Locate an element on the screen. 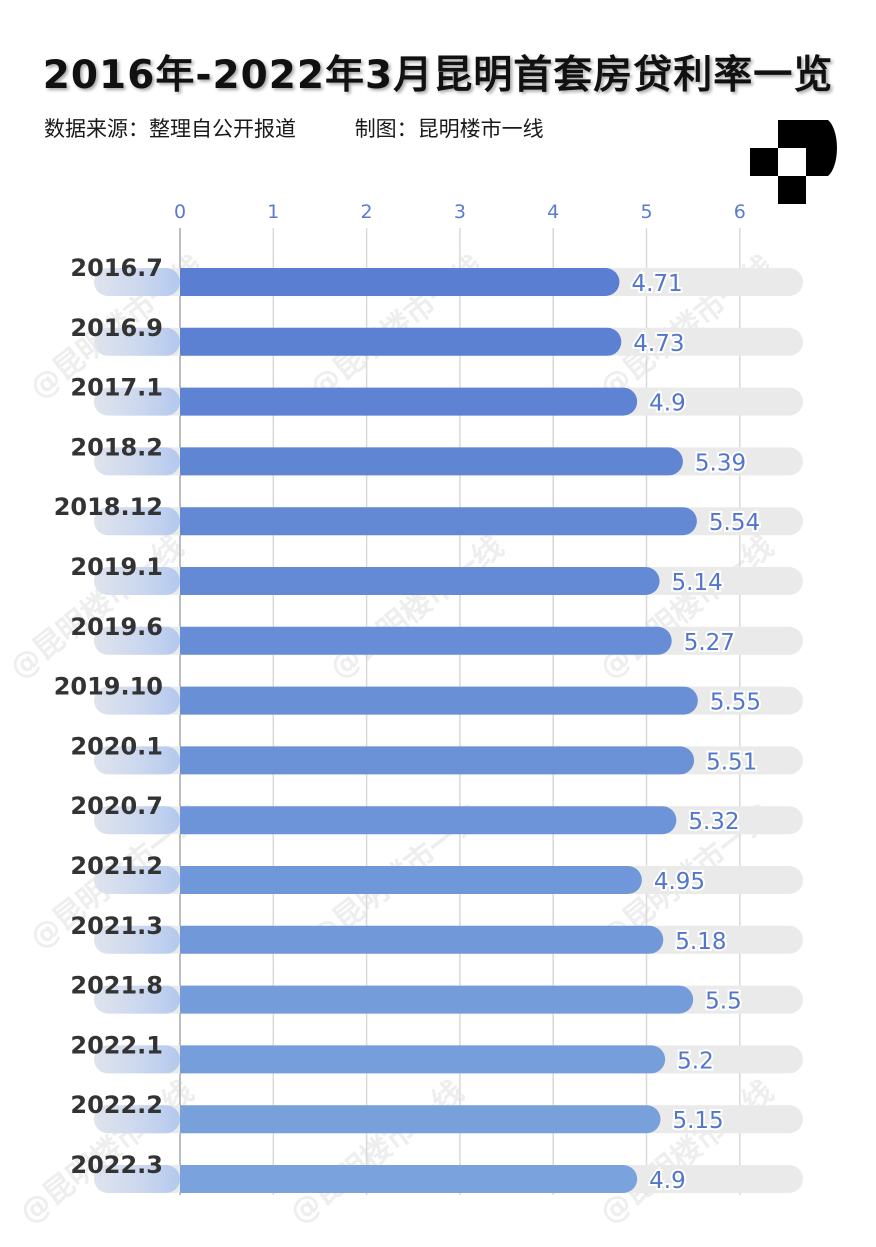 The height and width of the screenshot is (1247, 876). category-label: 2019.10 is located at coordinates (108, 687).